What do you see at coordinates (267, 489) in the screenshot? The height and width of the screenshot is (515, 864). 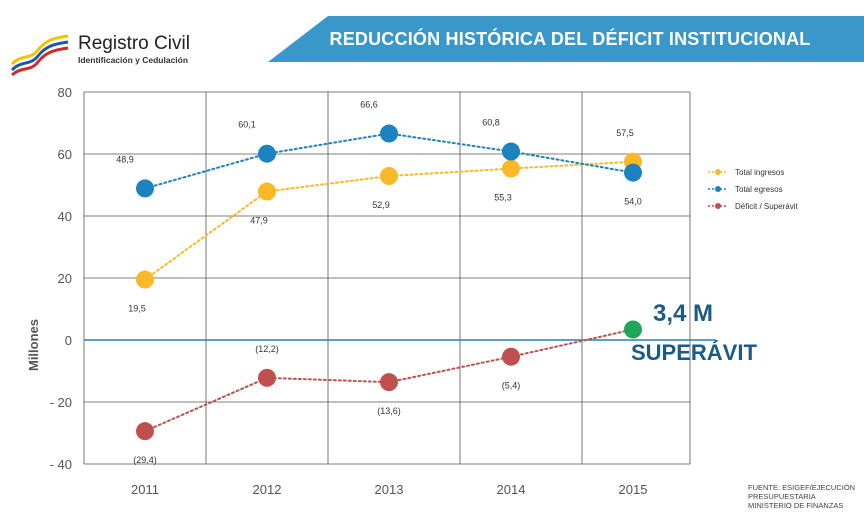 I see `x-tick-label: 2012` at bounding box center [267, 489].